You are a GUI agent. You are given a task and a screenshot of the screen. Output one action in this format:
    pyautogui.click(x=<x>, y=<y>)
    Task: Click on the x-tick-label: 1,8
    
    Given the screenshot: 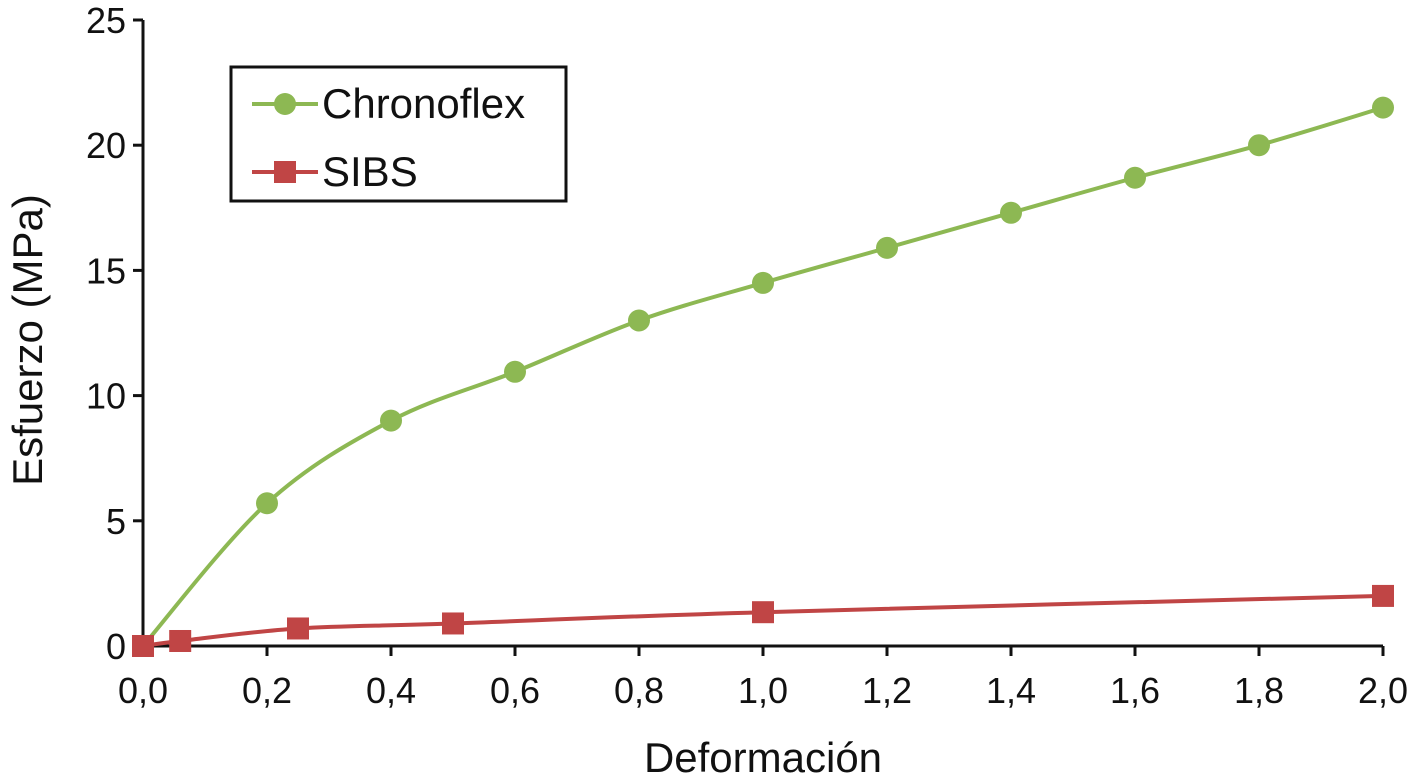 What is the action you would take?
    pyautogui.click(x=1259, y=690)
    